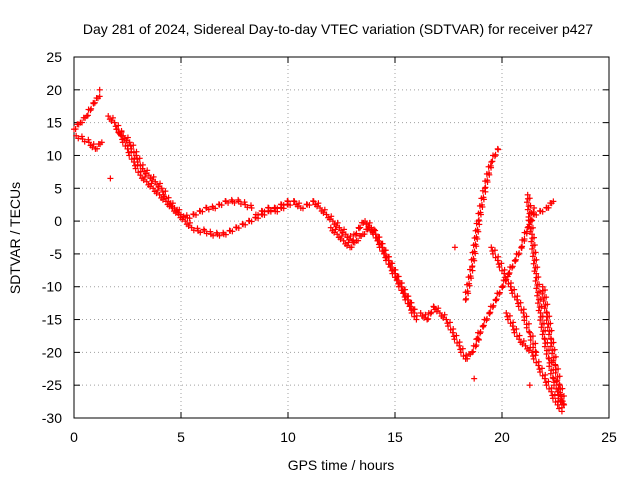 Image resolution: width=640 pixels, height=480 pixels. Describe the element at coordinates (54, 90) in the screenshot. I see `y-tick-label: 20` at that location.